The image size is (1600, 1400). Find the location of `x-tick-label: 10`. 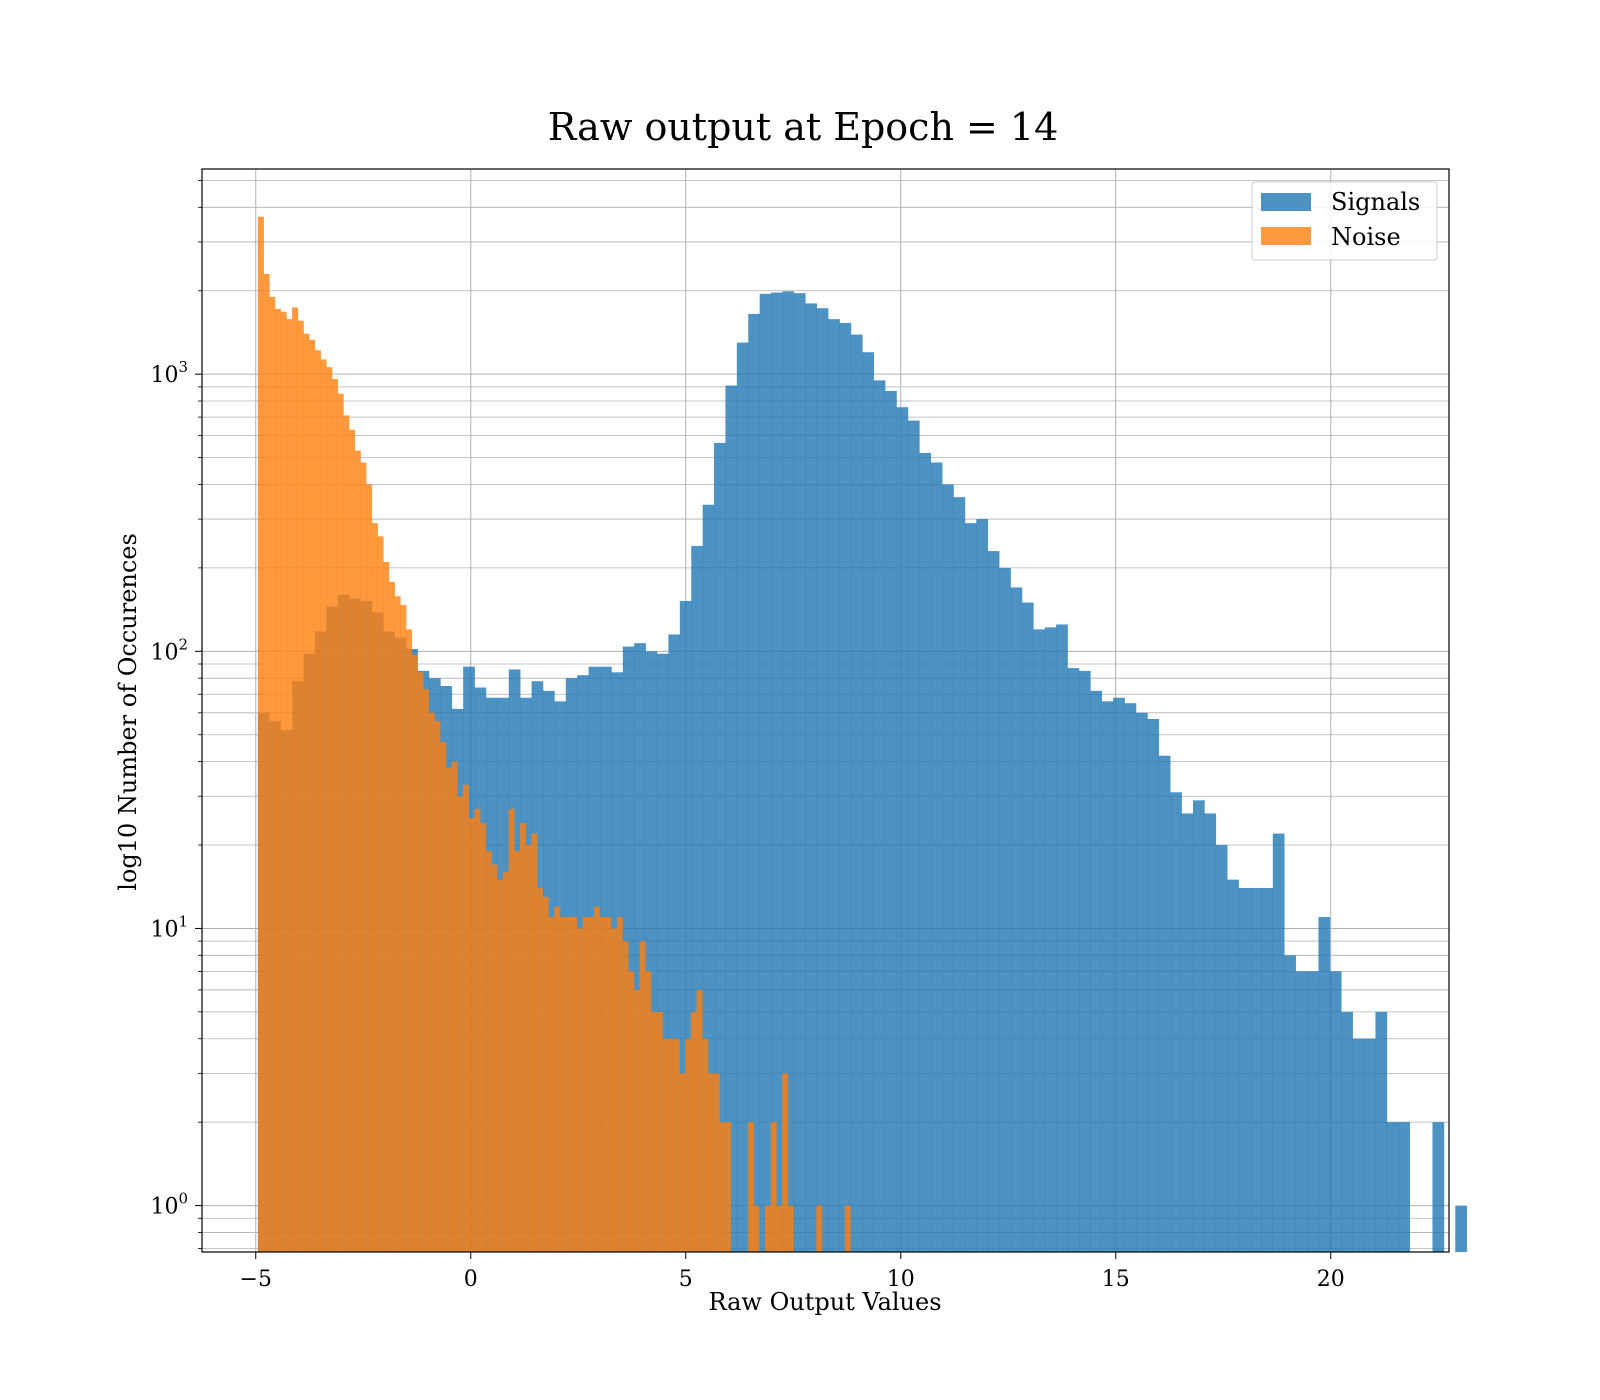

x-tick-label: 10 is located at coordinates (901, 1279).